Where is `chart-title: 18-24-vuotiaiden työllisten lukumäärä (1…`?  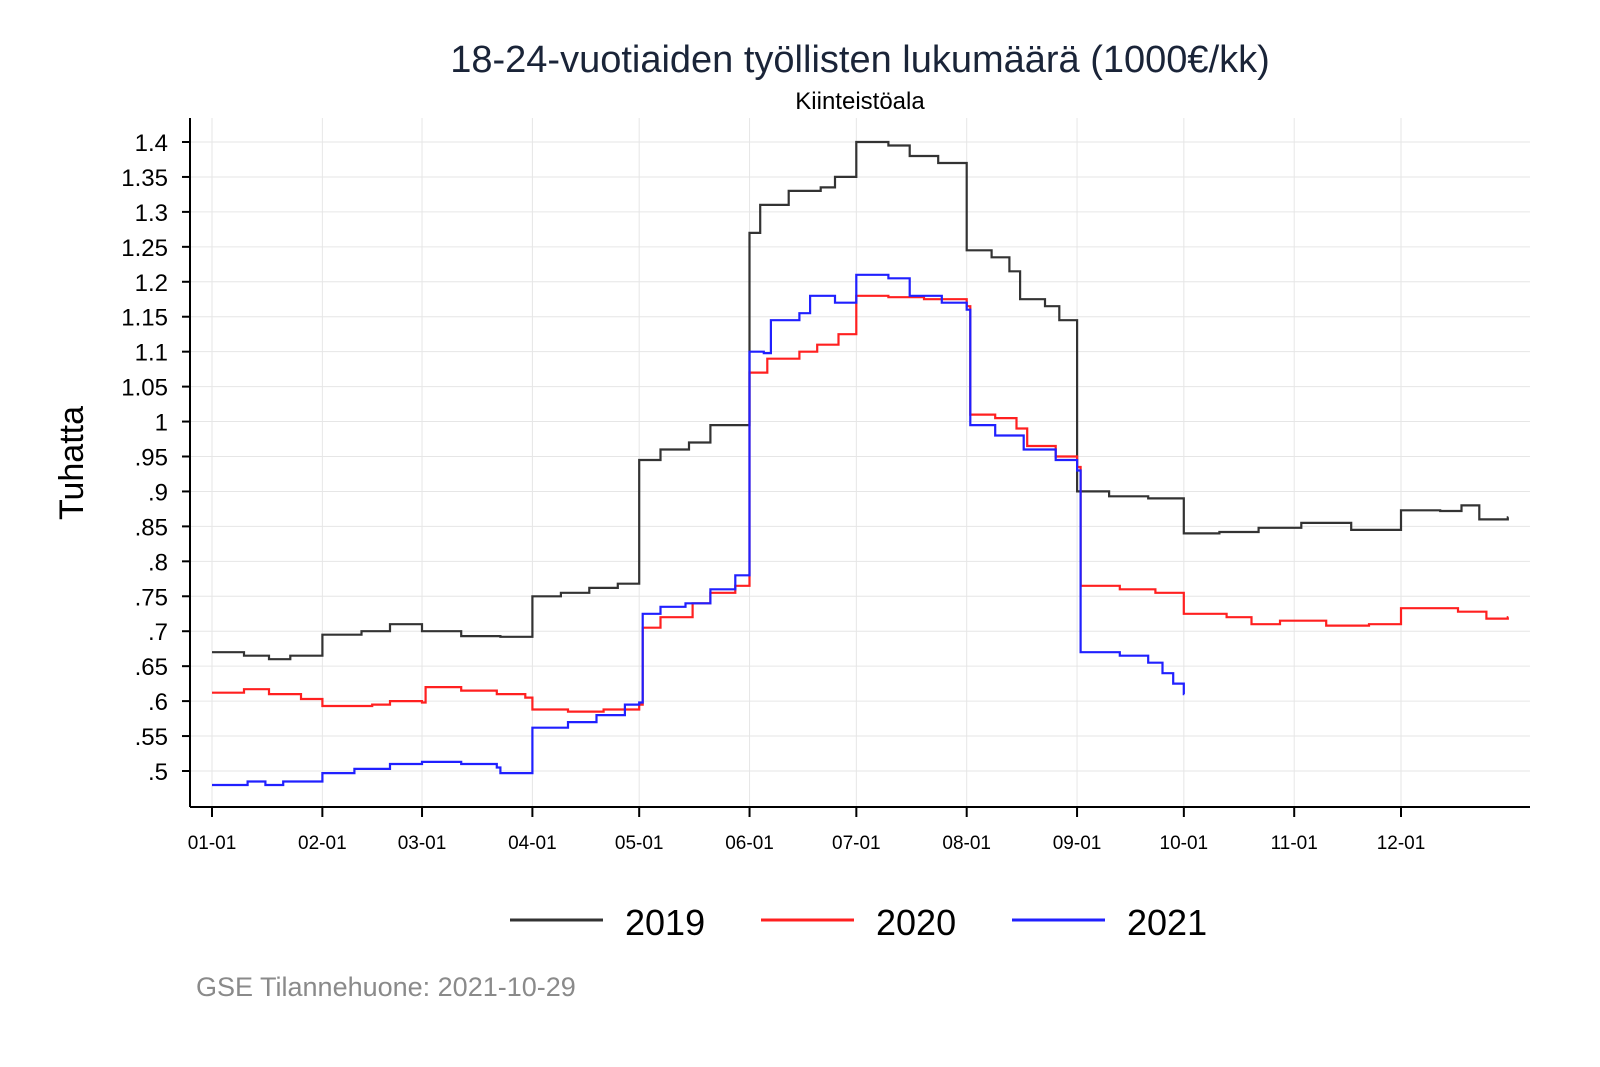
chart-title: 18-24-vuotiaiden työllisten lukumäärä (1… is located at coordinates (860, 60).